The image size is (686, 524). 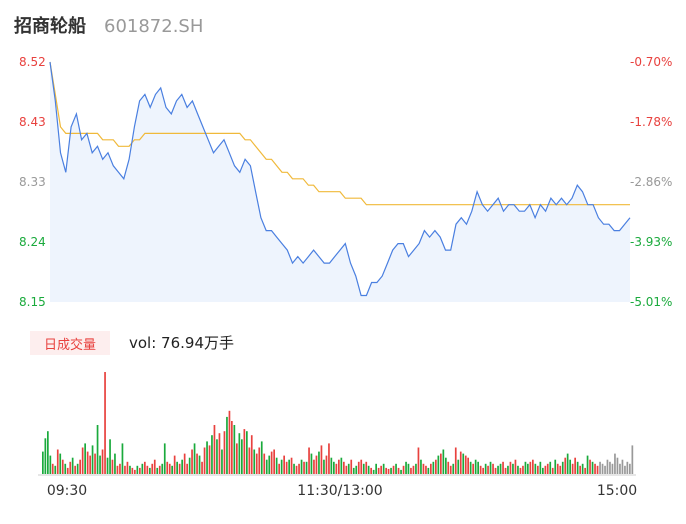 I want to click on y-tick-label-left: 8.43, so click(x=32, y=122).